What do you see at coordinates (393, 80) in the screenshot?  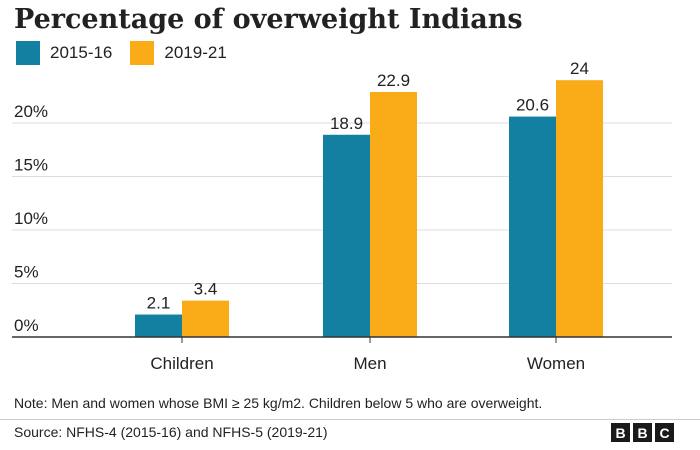 I see `data-label: 22.9` at bounding box center [393, 80].